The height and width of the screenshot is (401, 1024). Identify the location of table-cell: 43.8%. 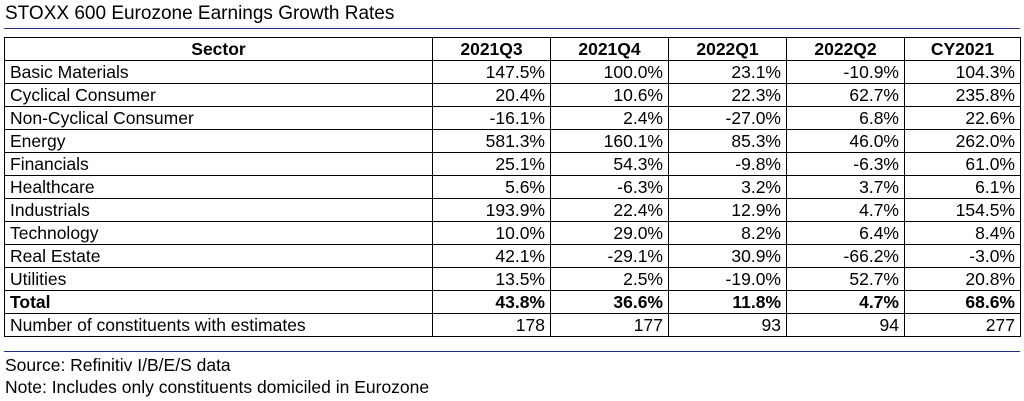
(491, 302).